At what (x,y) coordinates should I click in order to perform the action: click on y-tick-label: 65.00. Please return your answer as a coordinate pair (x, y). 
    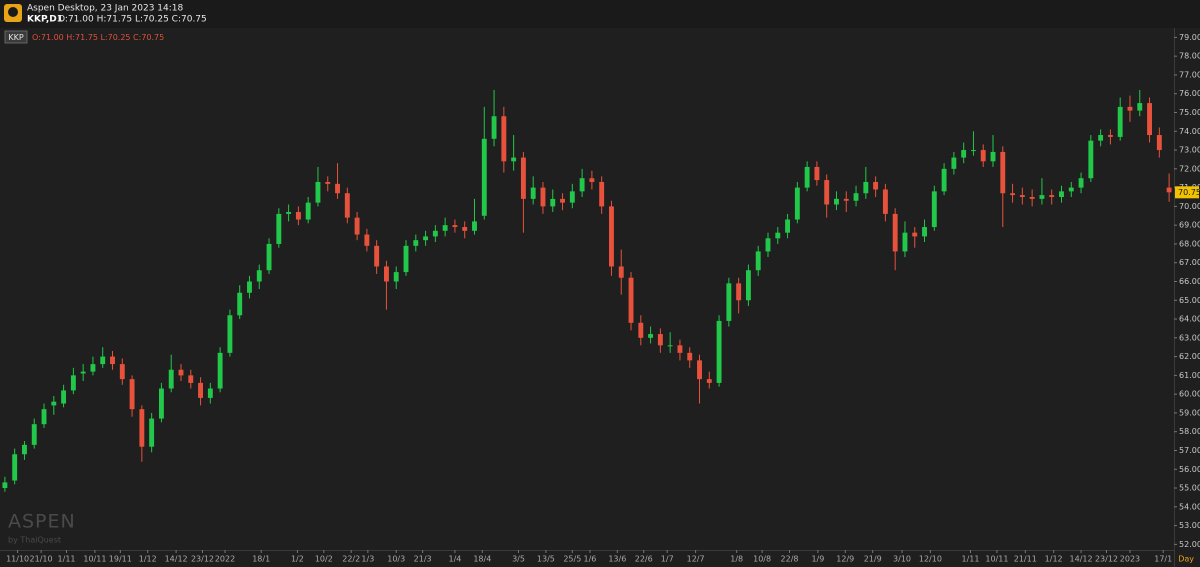
    Looking at the image, I should click on (1189, 300).